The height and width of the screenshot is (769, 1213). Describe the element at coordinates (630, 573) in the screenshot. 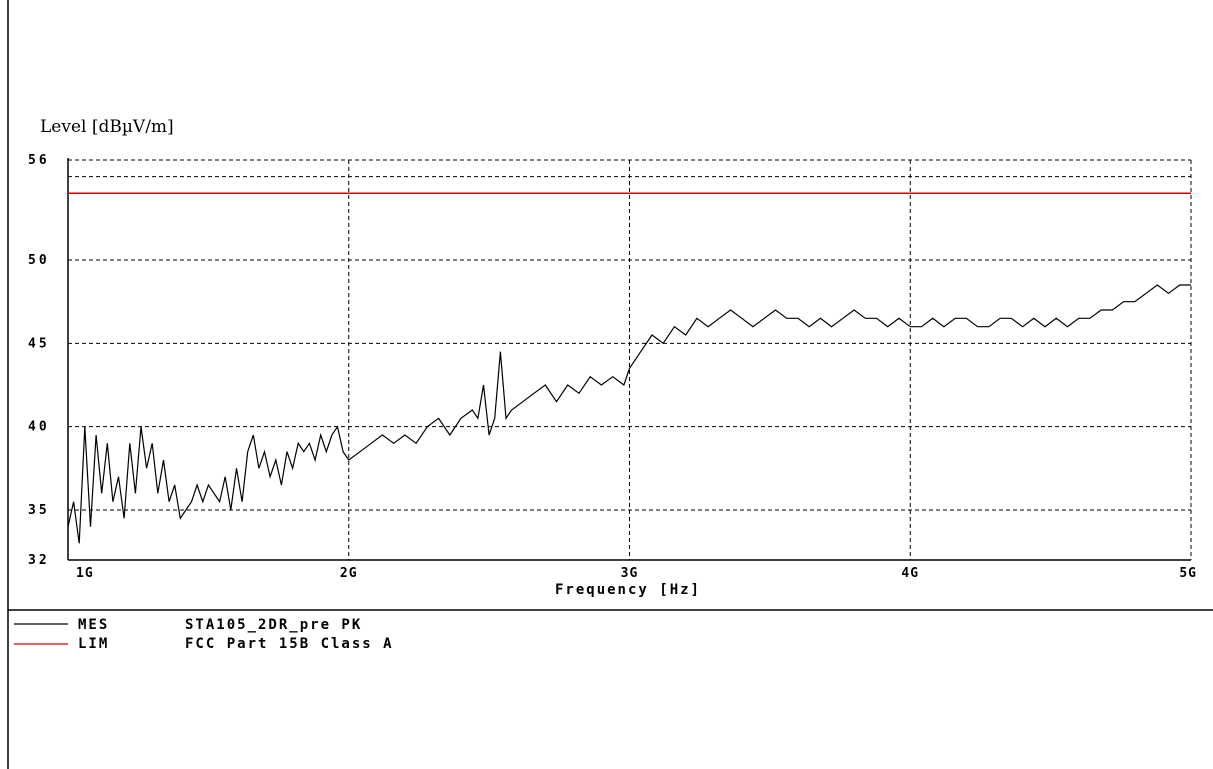

I see `x-tick-label-3G: 3G` at that location.